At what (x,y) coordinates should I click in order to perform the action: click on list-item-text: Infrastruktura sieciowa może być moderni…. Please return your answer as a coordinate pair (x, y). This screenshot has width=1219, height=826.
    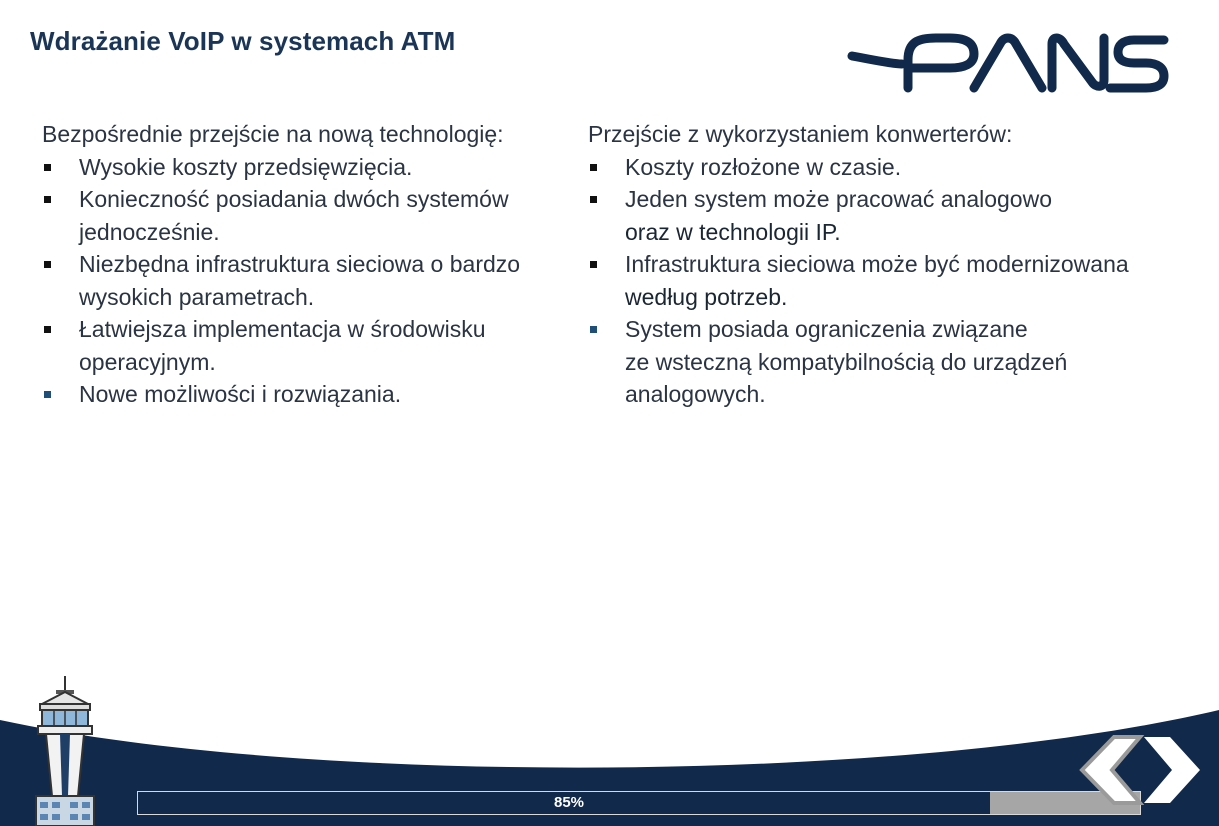
    Looking at the image, I should click on (877, 264).